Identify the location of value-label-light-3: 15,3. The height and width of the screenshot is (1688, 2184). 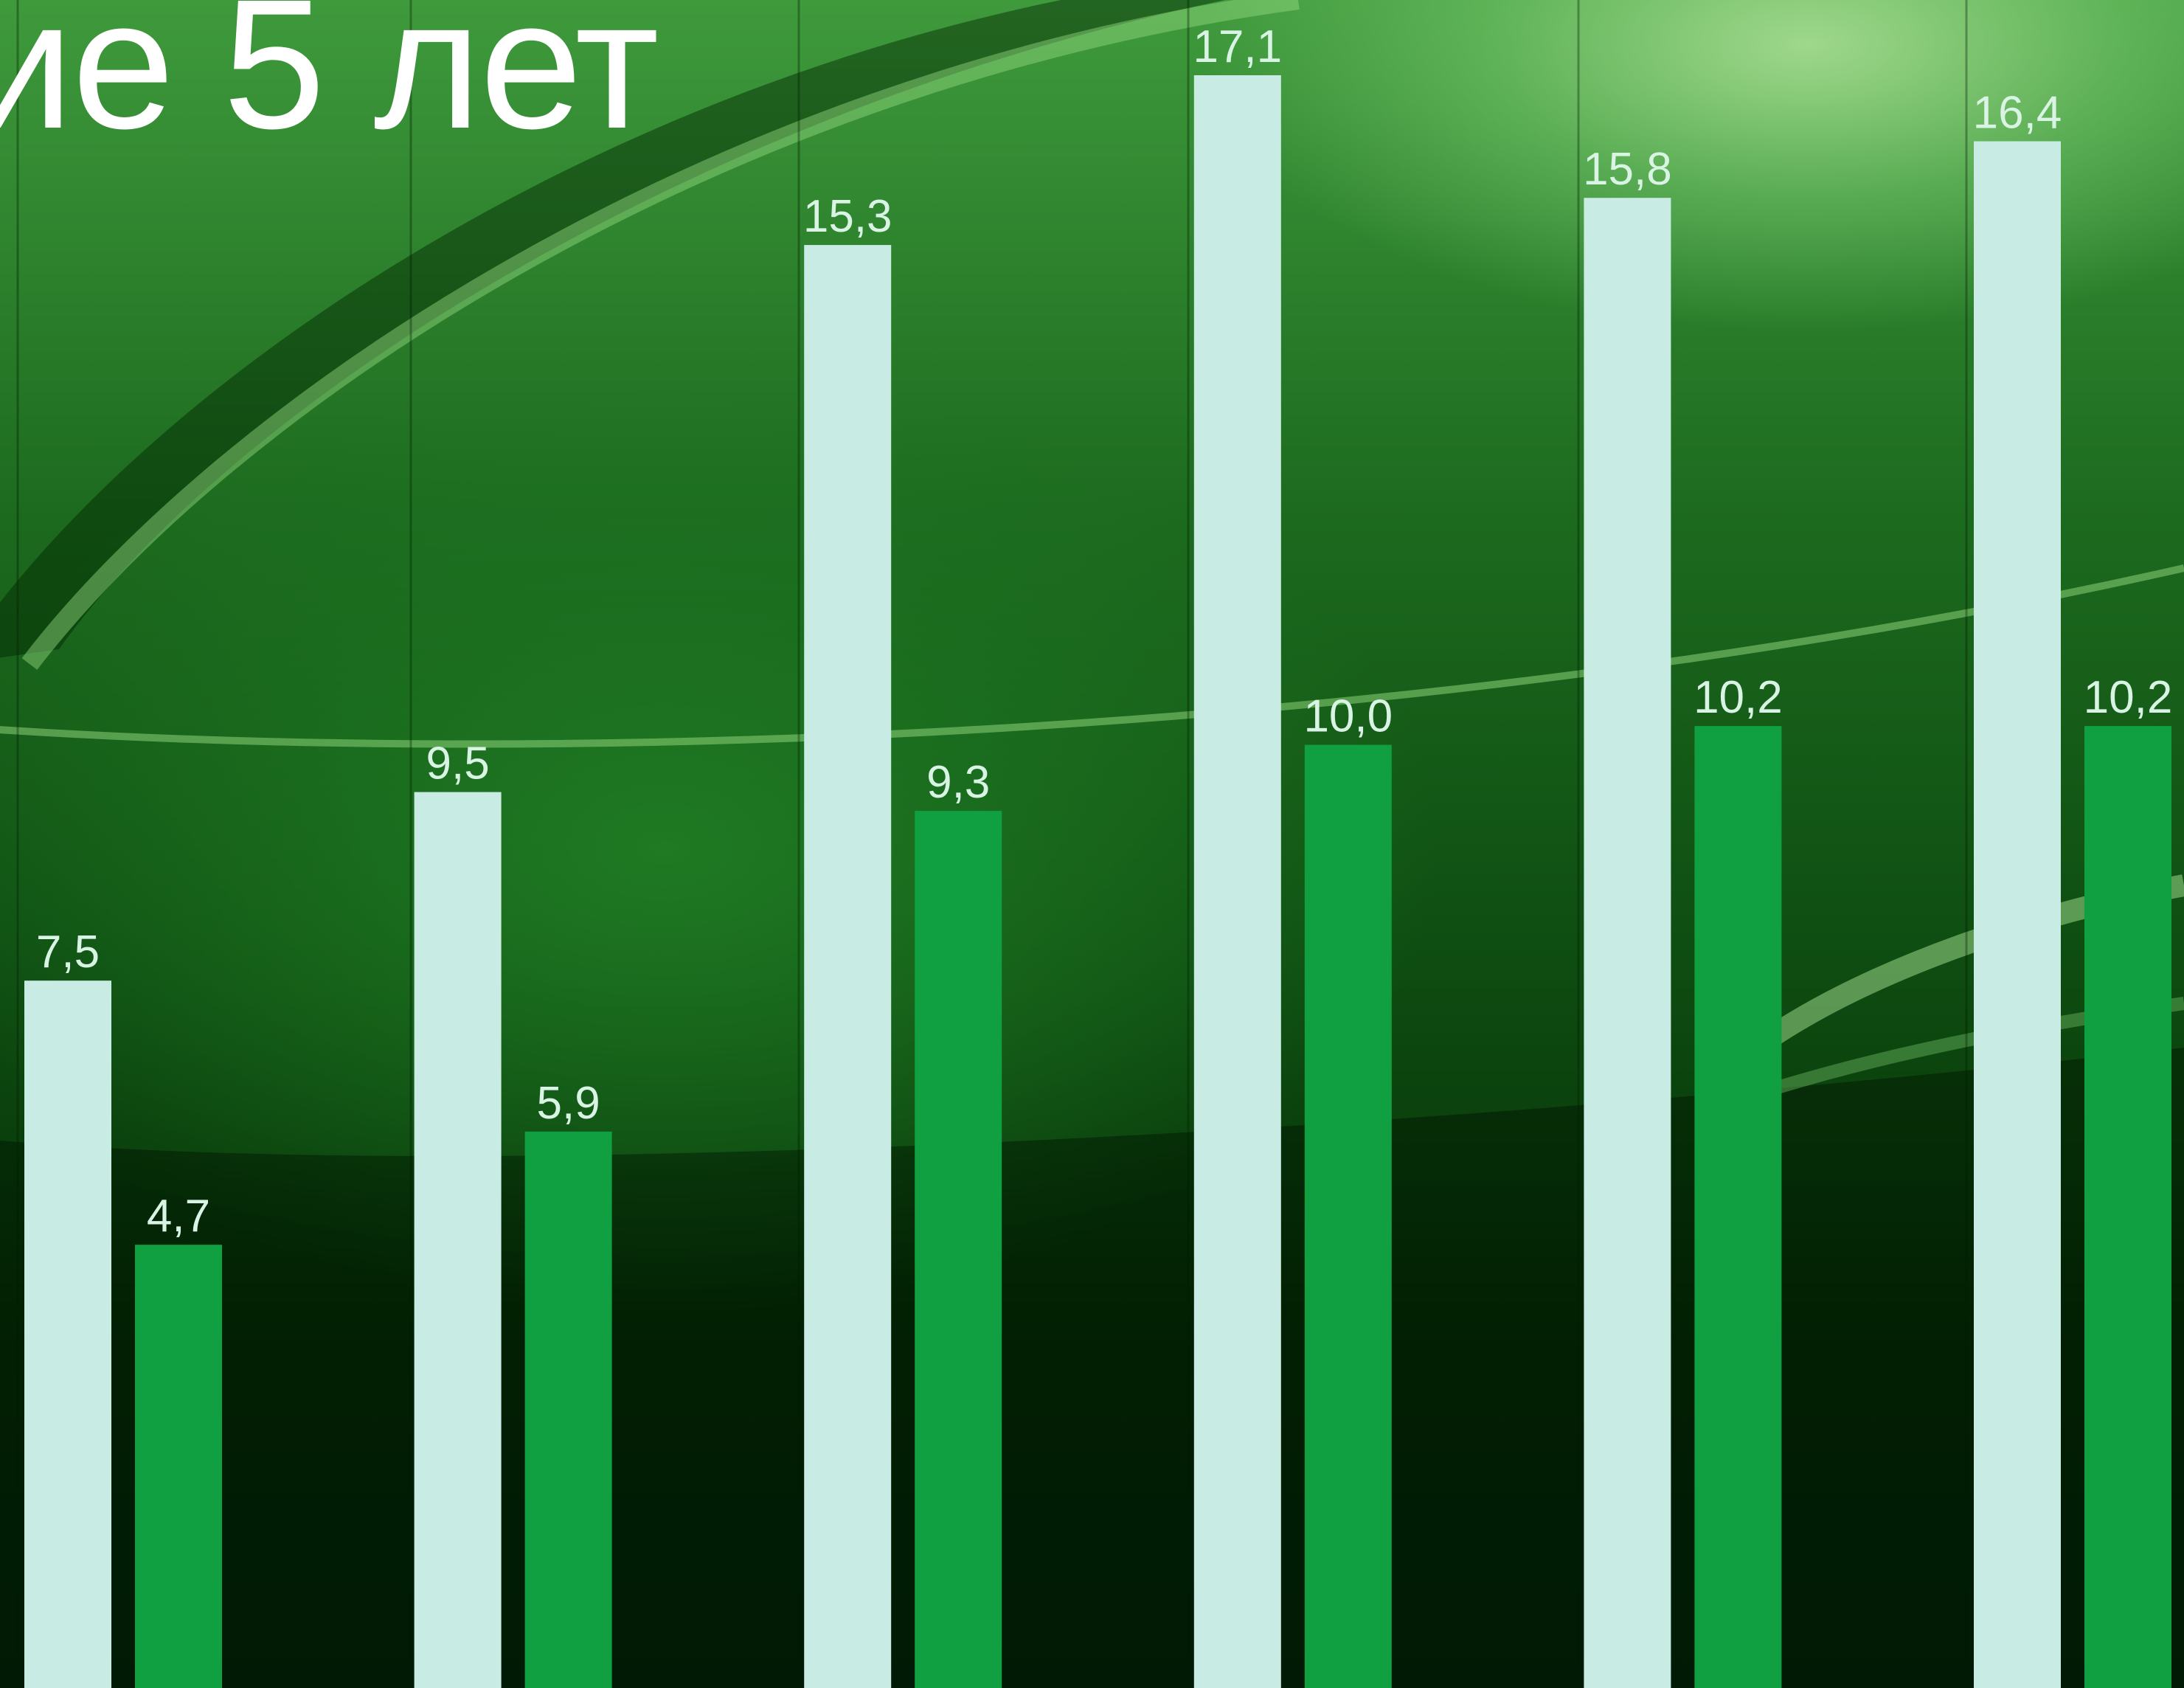
(847, 217).